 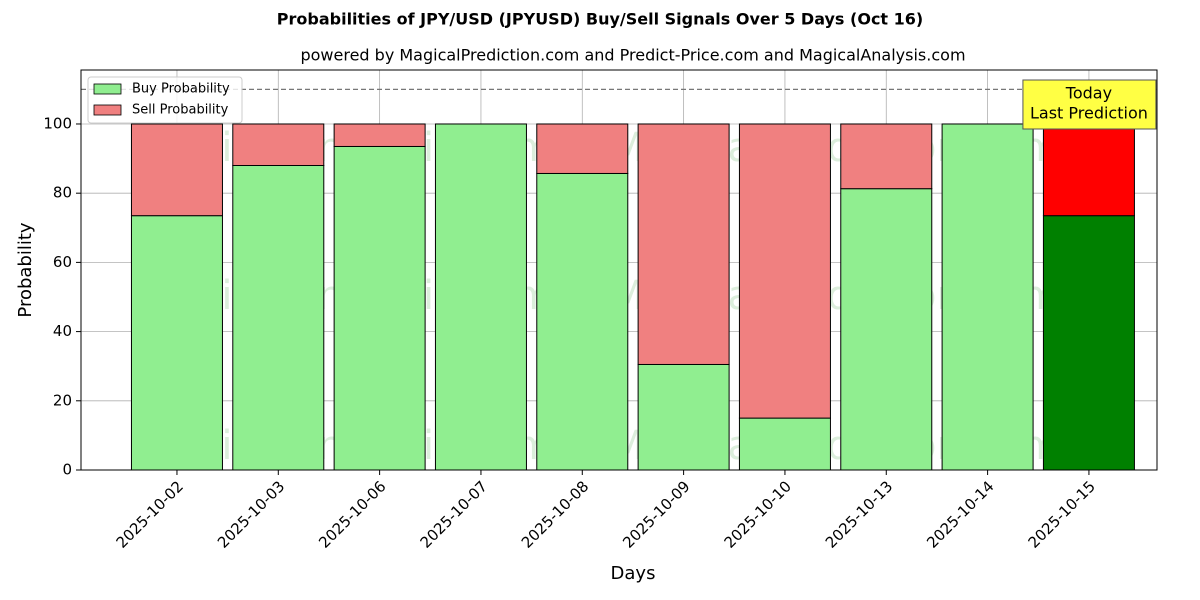 I want to click on x-tick-label: 2025-10-07, so click(x=454, y=514).